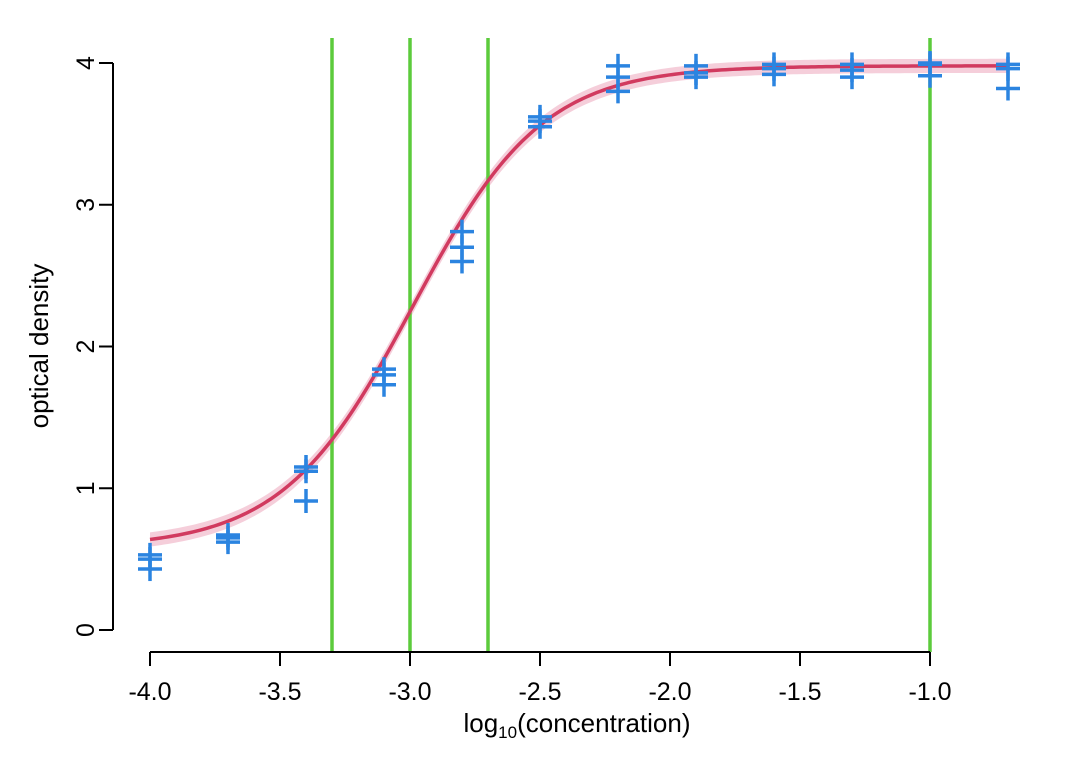 This screenshot has width=1075, height=768. I want to click on y-tick-label: 4, so click(86, 63).